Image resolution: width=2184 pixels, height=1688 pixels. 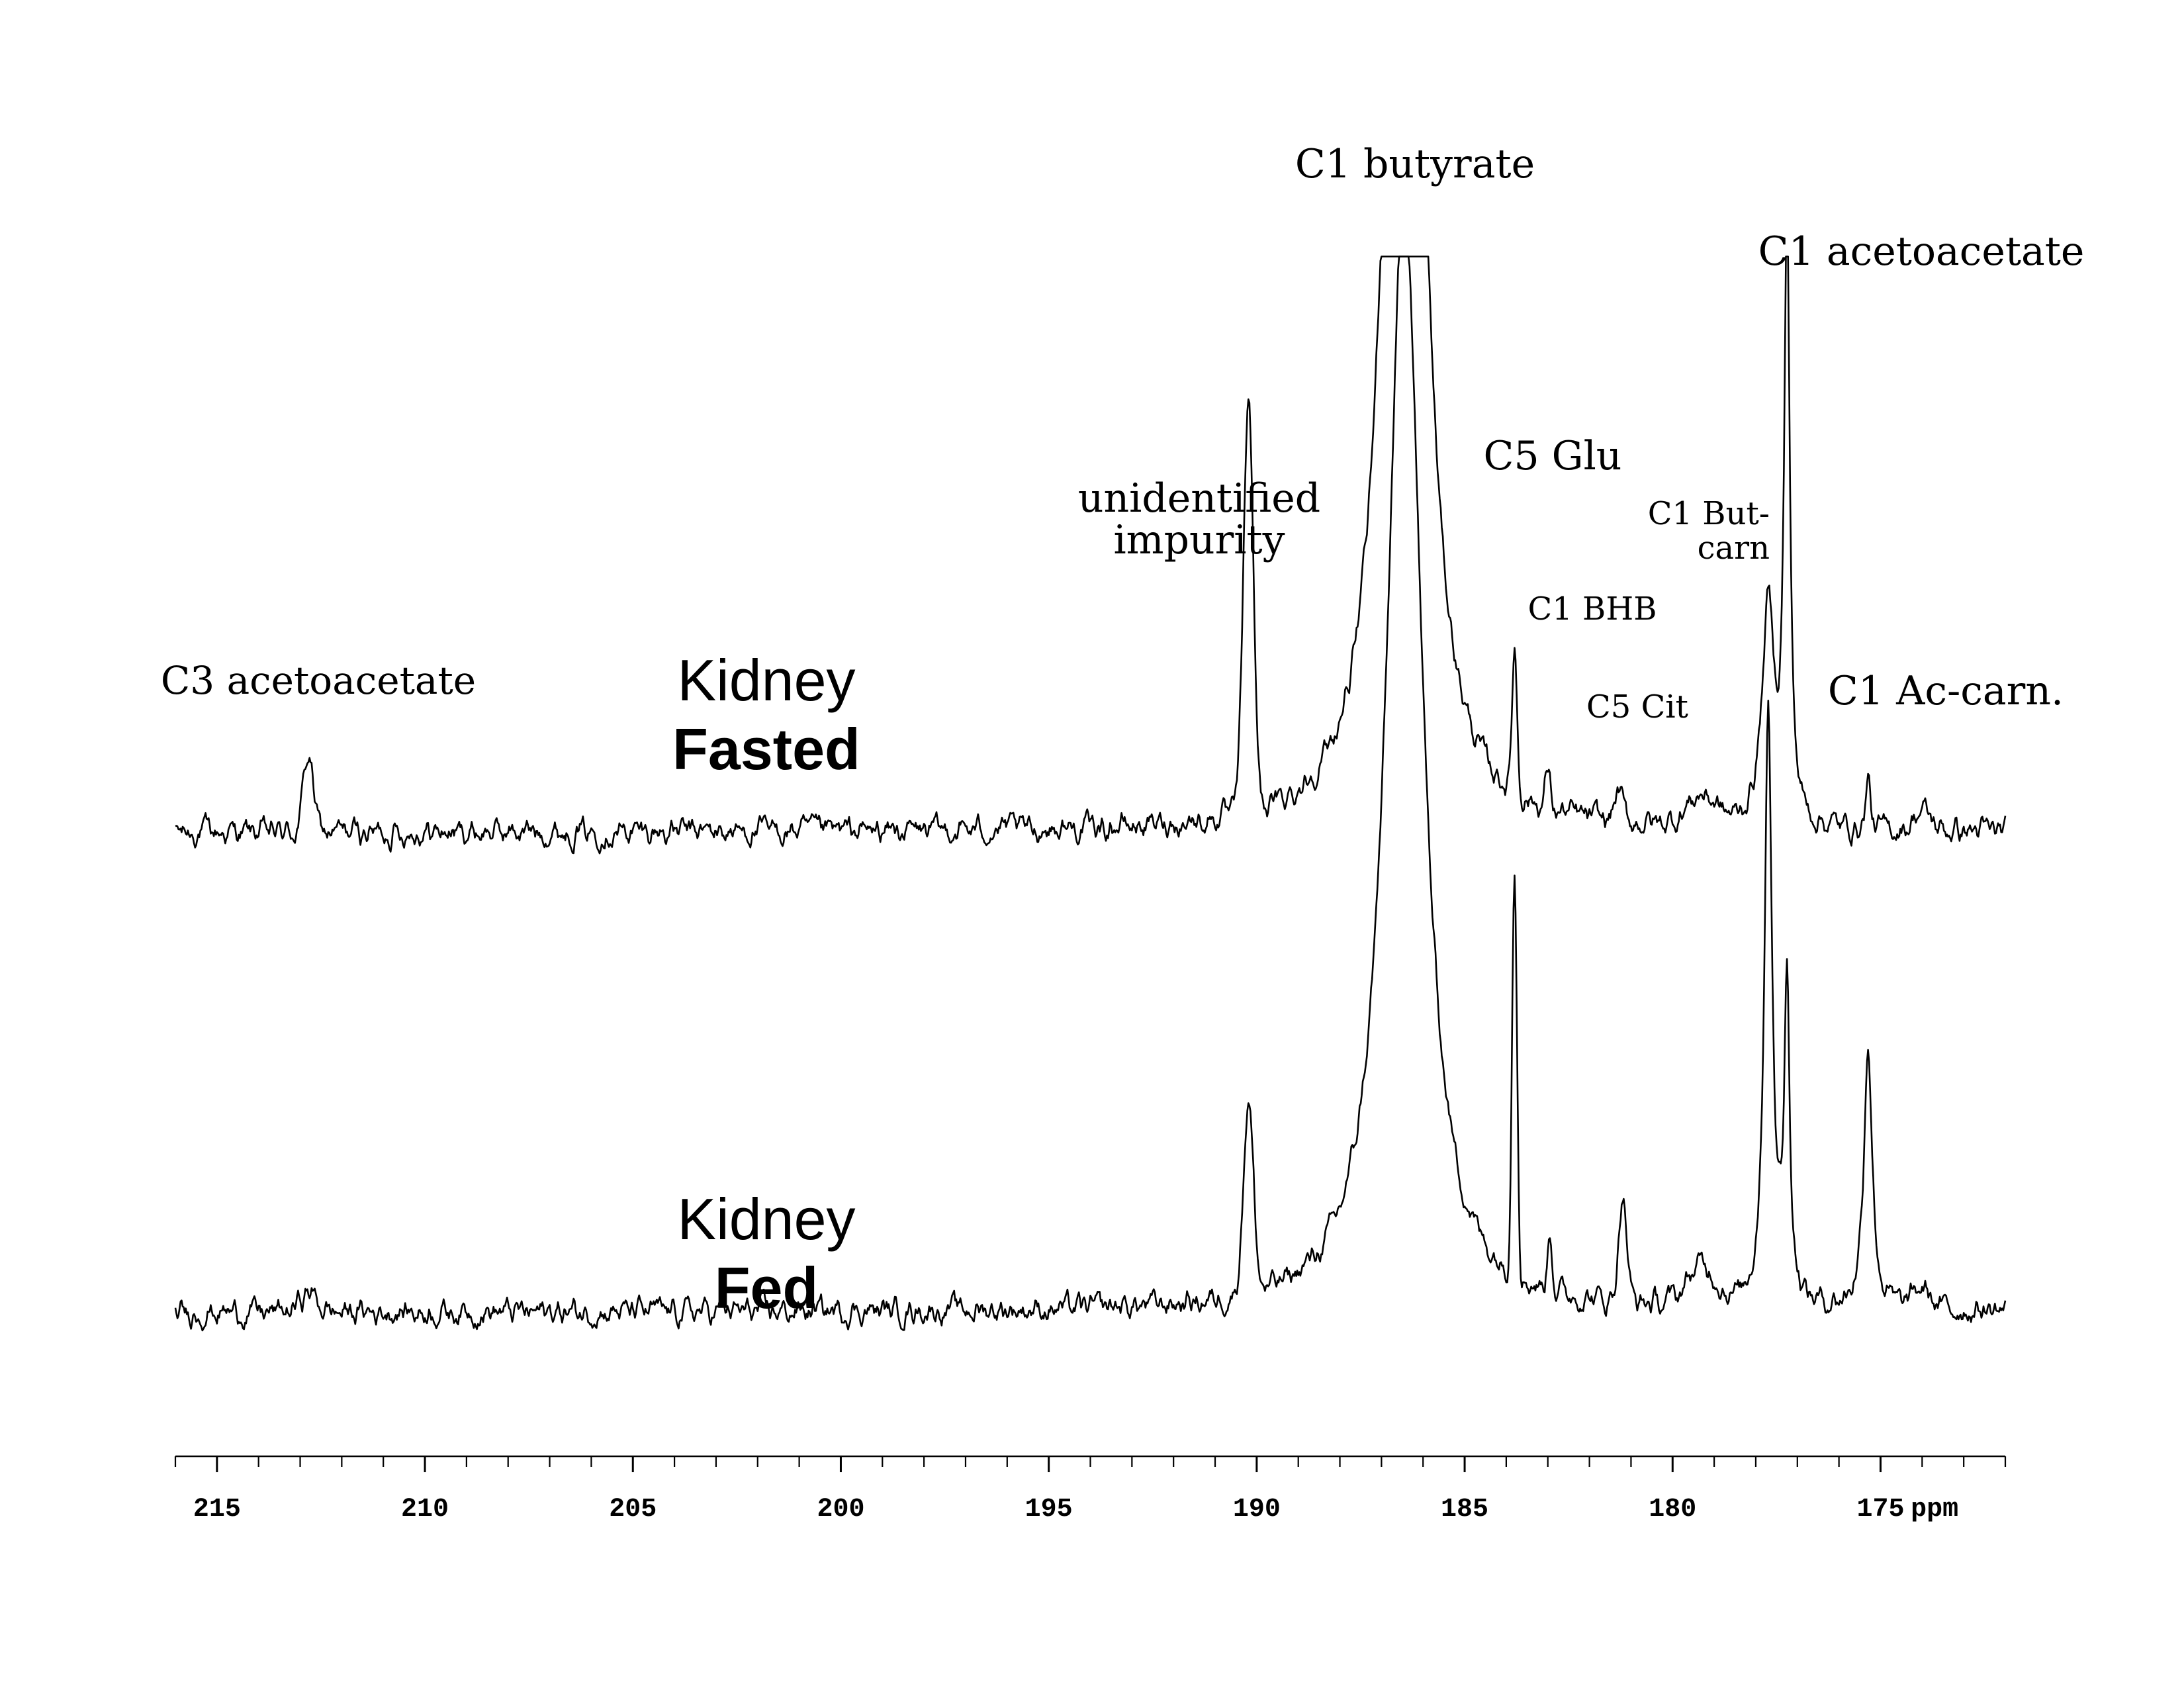 What do you see at coordinates (840, 1509) in the screenshot?
I see `x-tick-label: 200` at bounding box center [840, 1509].